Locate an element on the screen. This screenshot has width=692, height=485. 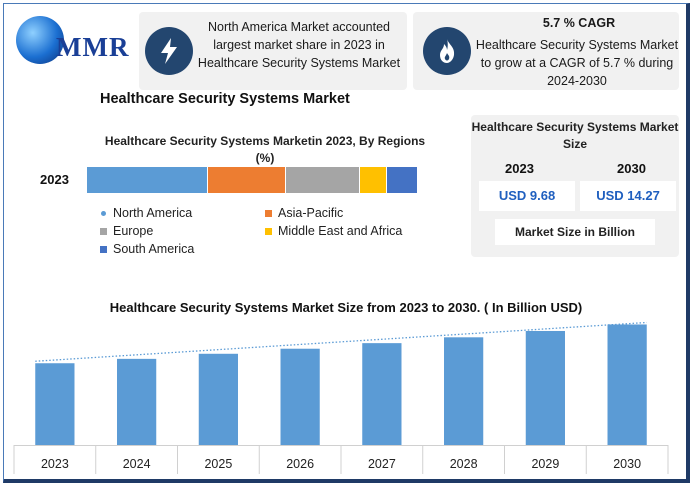
market-size-title: Healthcare Security Systems Market Size is located at coordinates (575, 135).